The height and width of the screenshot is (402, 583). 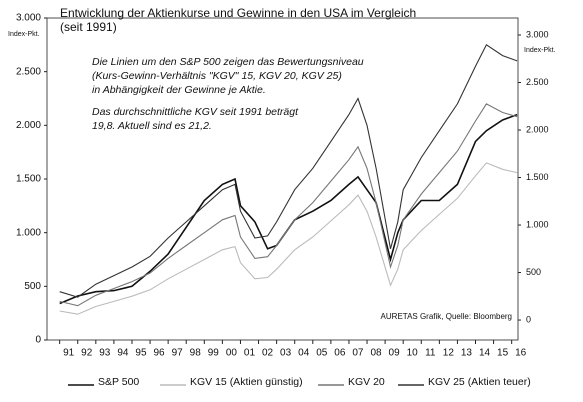 What do you see at coordinates (141, 353) in the screenshot?
I see `x-tick-label: 95` at bounding box center [141, 353].